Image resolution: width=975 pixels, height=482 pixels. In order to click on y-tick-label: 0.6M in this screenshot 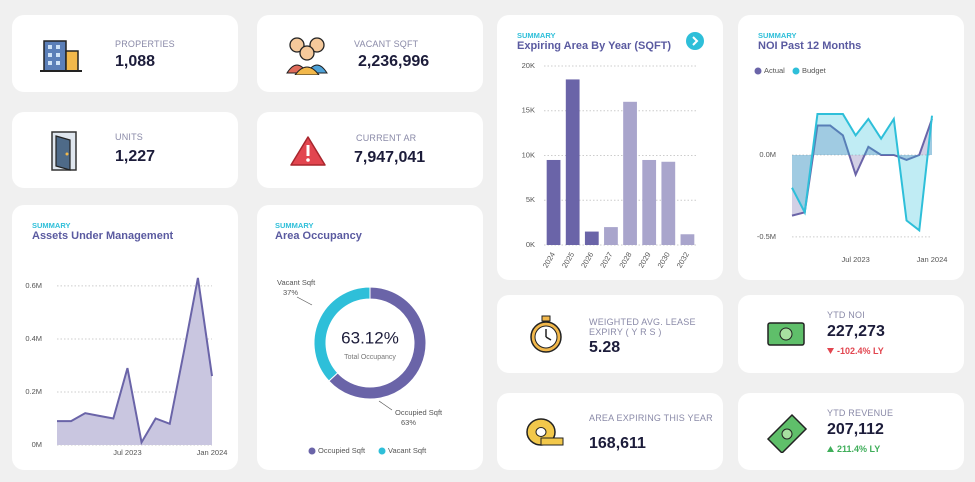, I will do `click(33, 285)`.